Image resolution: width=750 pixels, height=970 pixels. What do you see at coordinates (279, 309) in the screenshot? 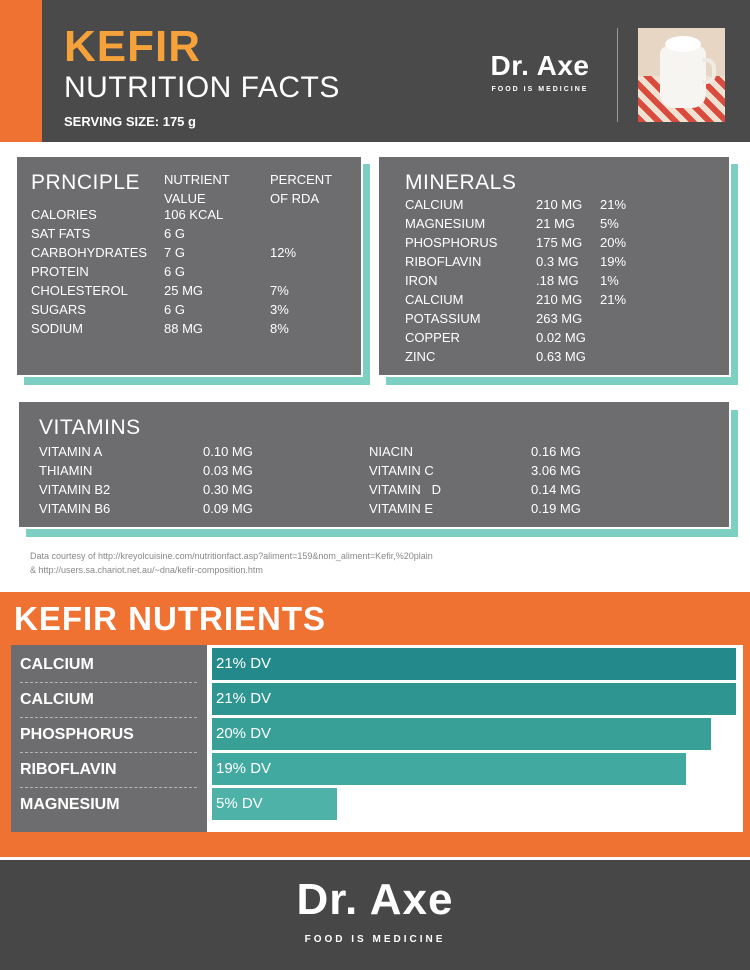
I see `principle-row-percent: 3%` at bounding box center [279, 309].